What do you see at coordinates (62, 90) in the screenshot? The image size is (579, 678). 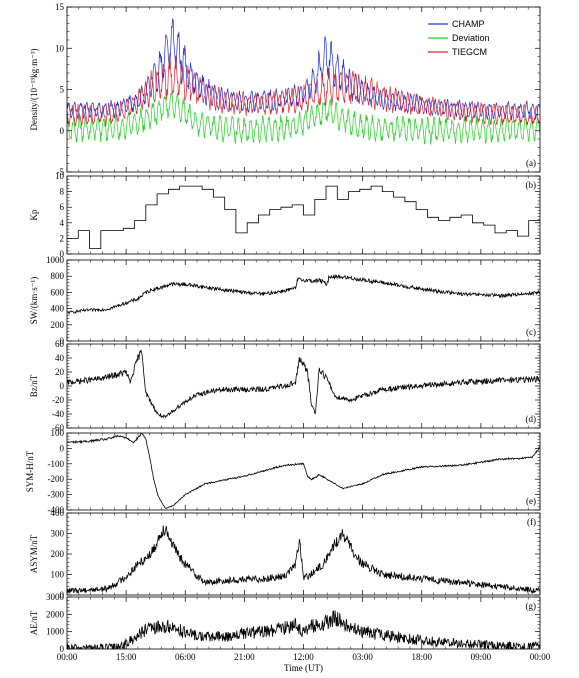 I see `y-tick-label: 5` at bounding box center [62, 90].